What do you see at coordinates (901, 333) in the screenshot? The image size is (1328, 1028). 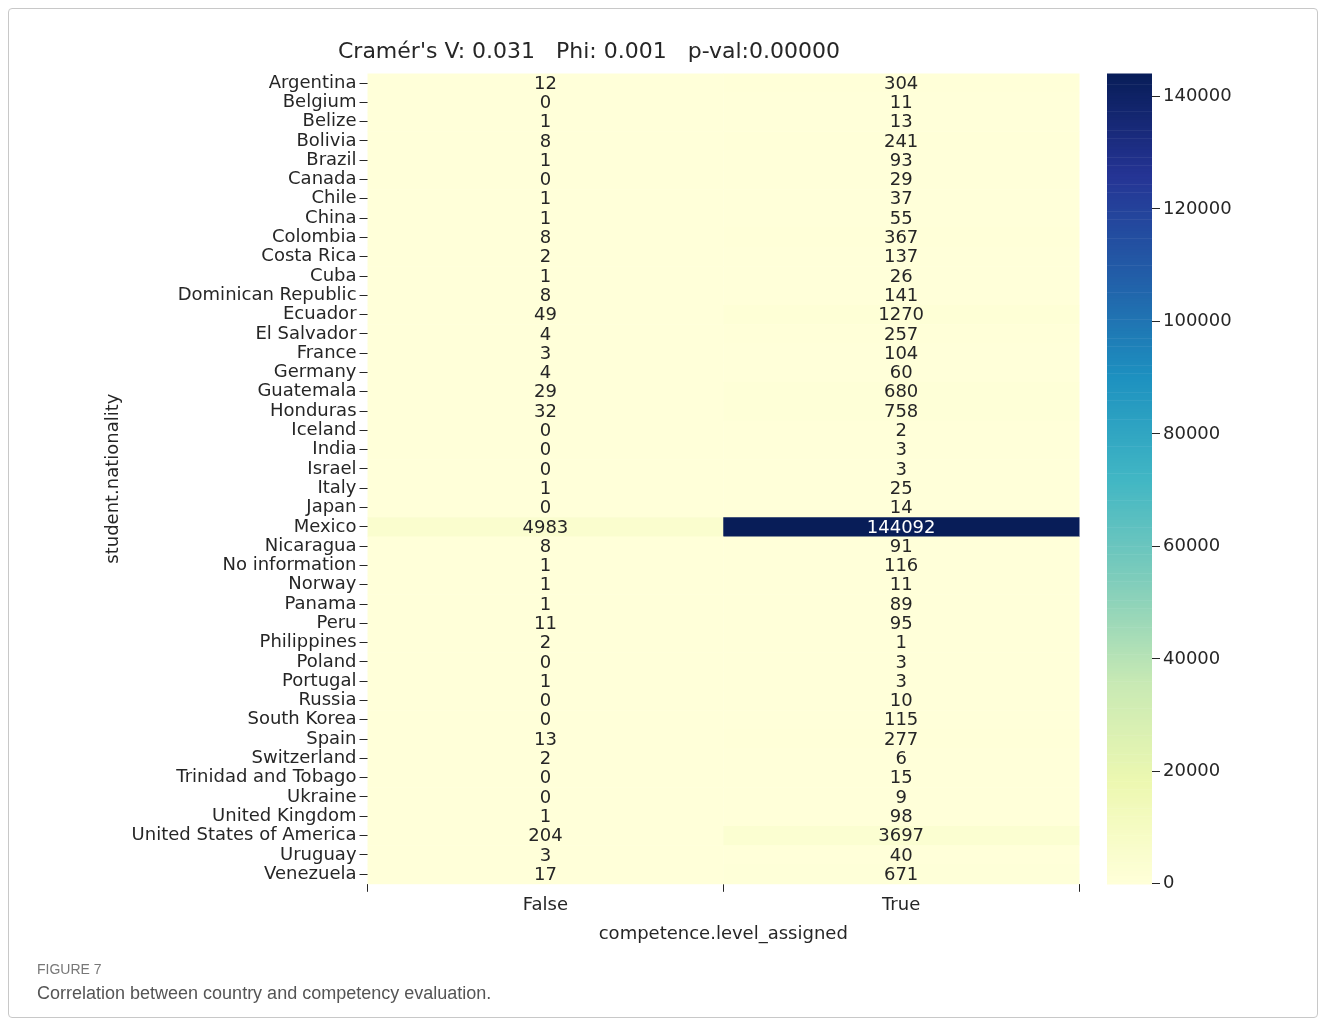 I see `data-label: 257` at bounding box center [901, 333].